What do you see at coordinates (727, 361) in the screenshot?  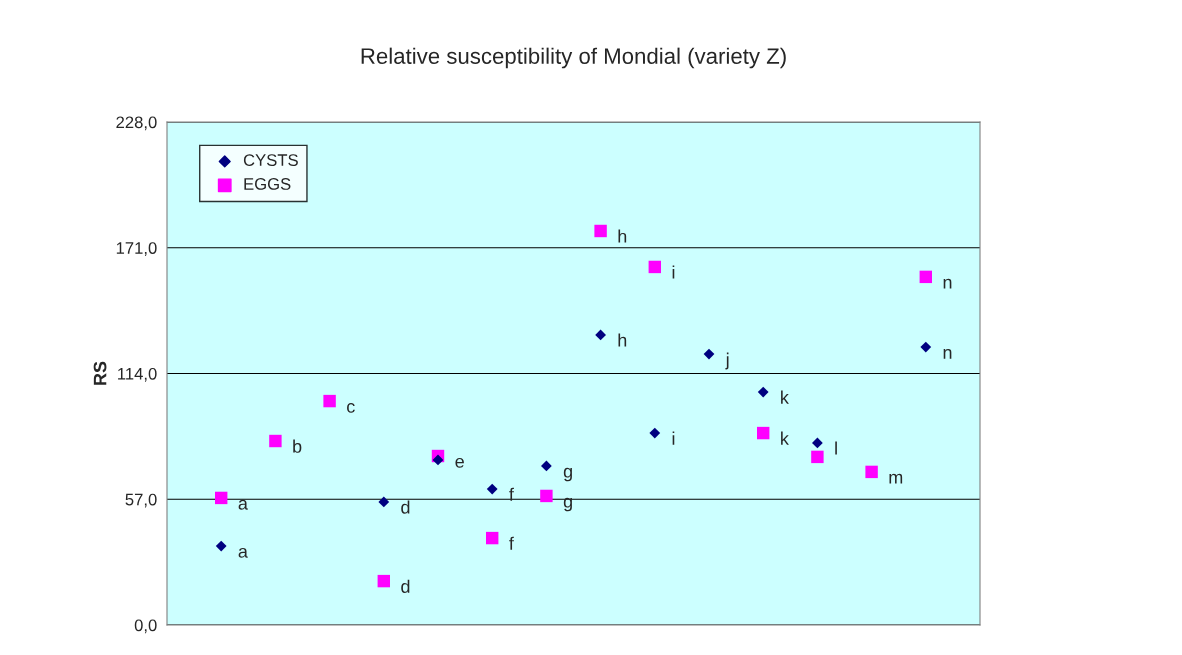 I see `data-label: j` at bounding box center [727, 361].